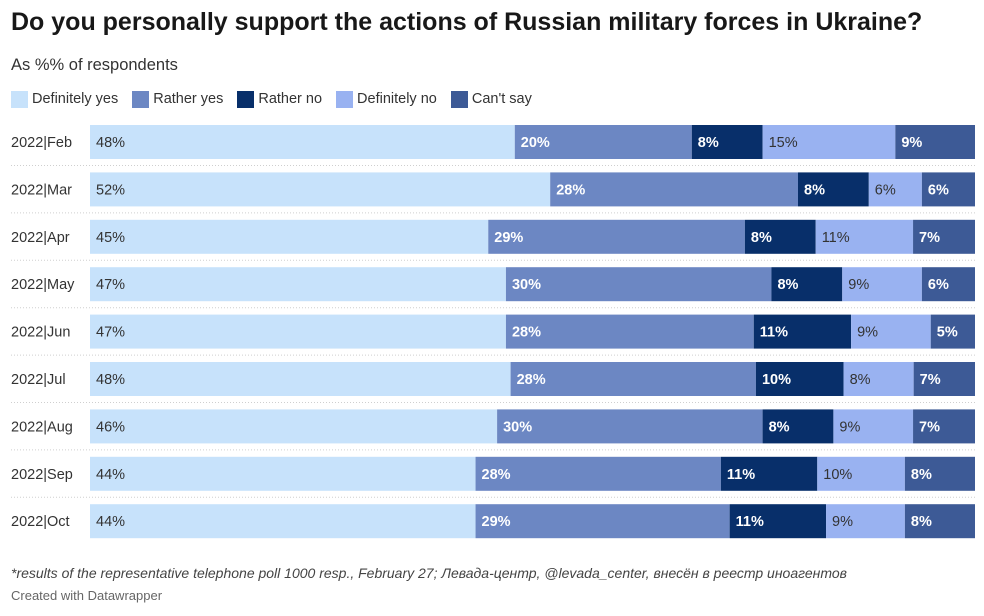  I want to click on category-label: 2022|Oct, so click(40, 522).